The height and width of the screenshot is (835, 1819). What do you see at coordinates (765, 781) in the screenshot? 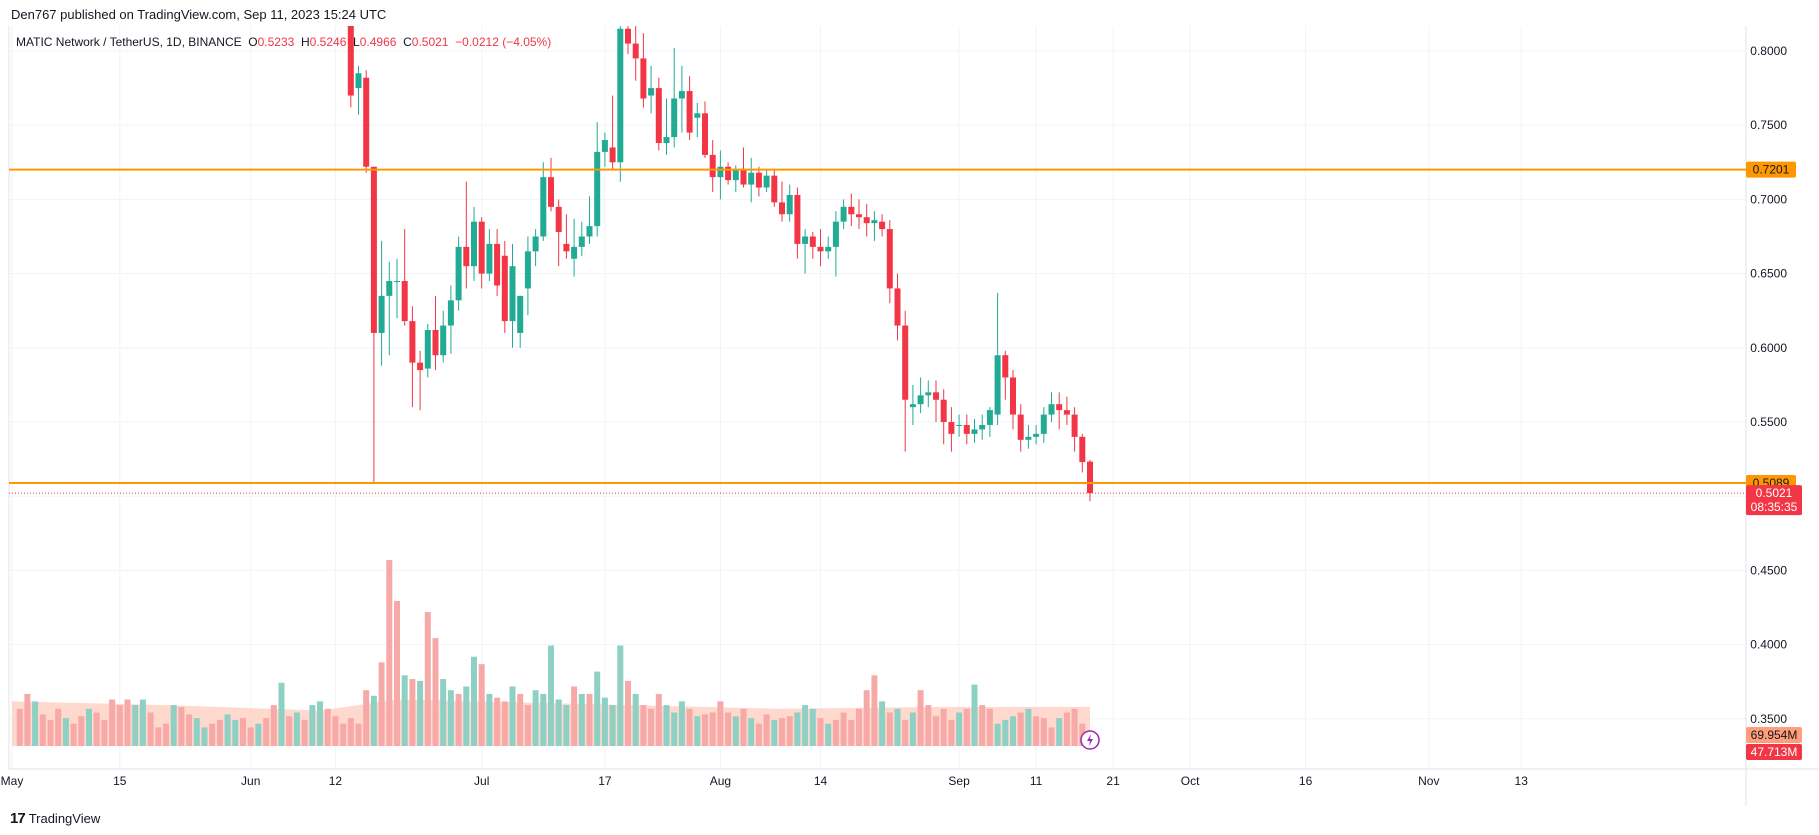
I see `time-axis: May 15 Jun 12 Jul 17 Aug 14 Sep 11 21 Oct 16 Nov 13` at bounding box center [765, 781].